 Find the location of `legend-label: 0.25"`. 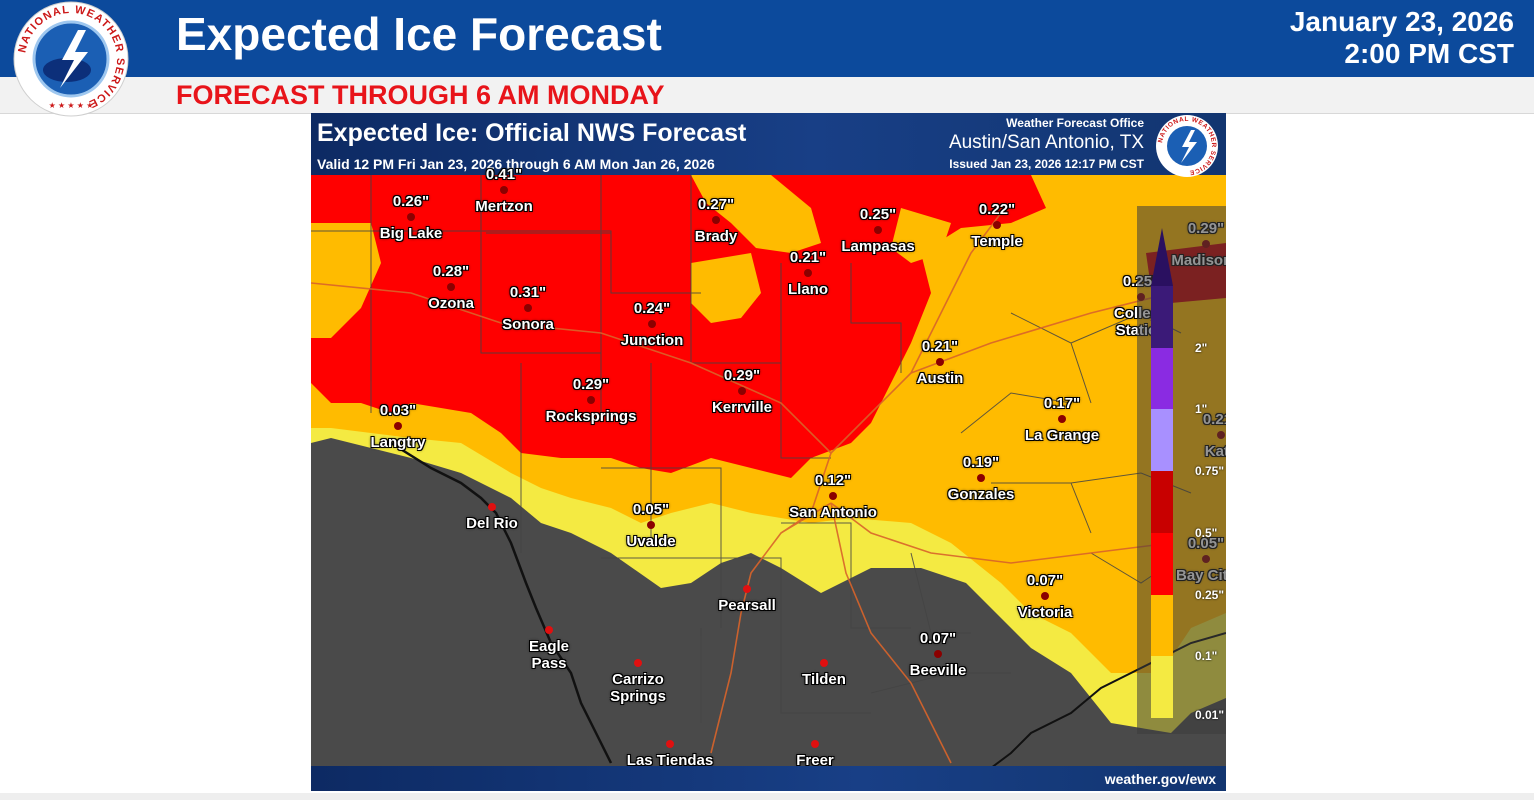

legend-label: 0.25" is located at coordinates (1210, 594).